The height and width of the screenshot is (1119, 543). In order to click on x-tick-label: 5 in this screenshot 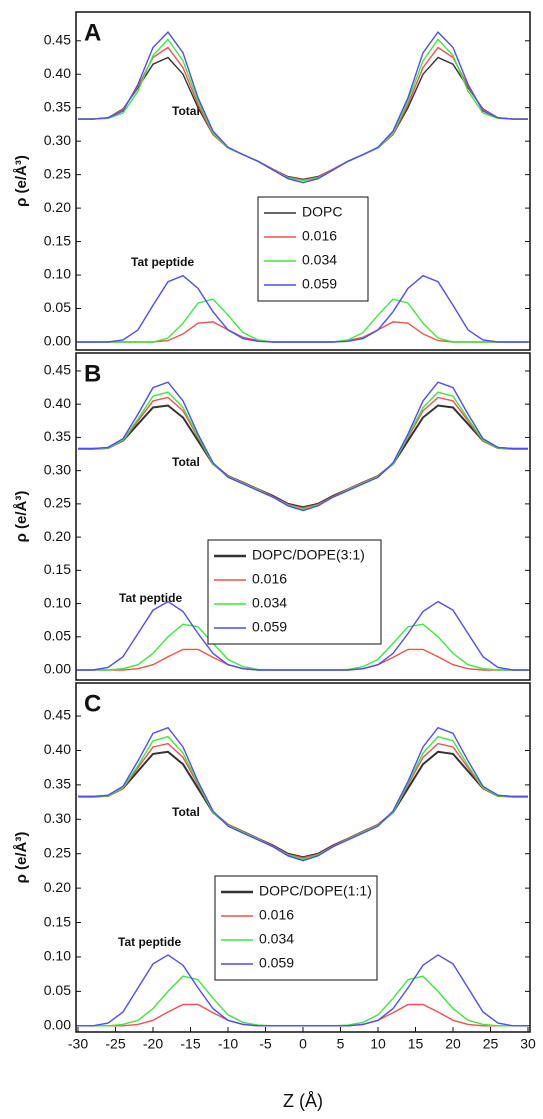, I will do `click(341, 1044)`.